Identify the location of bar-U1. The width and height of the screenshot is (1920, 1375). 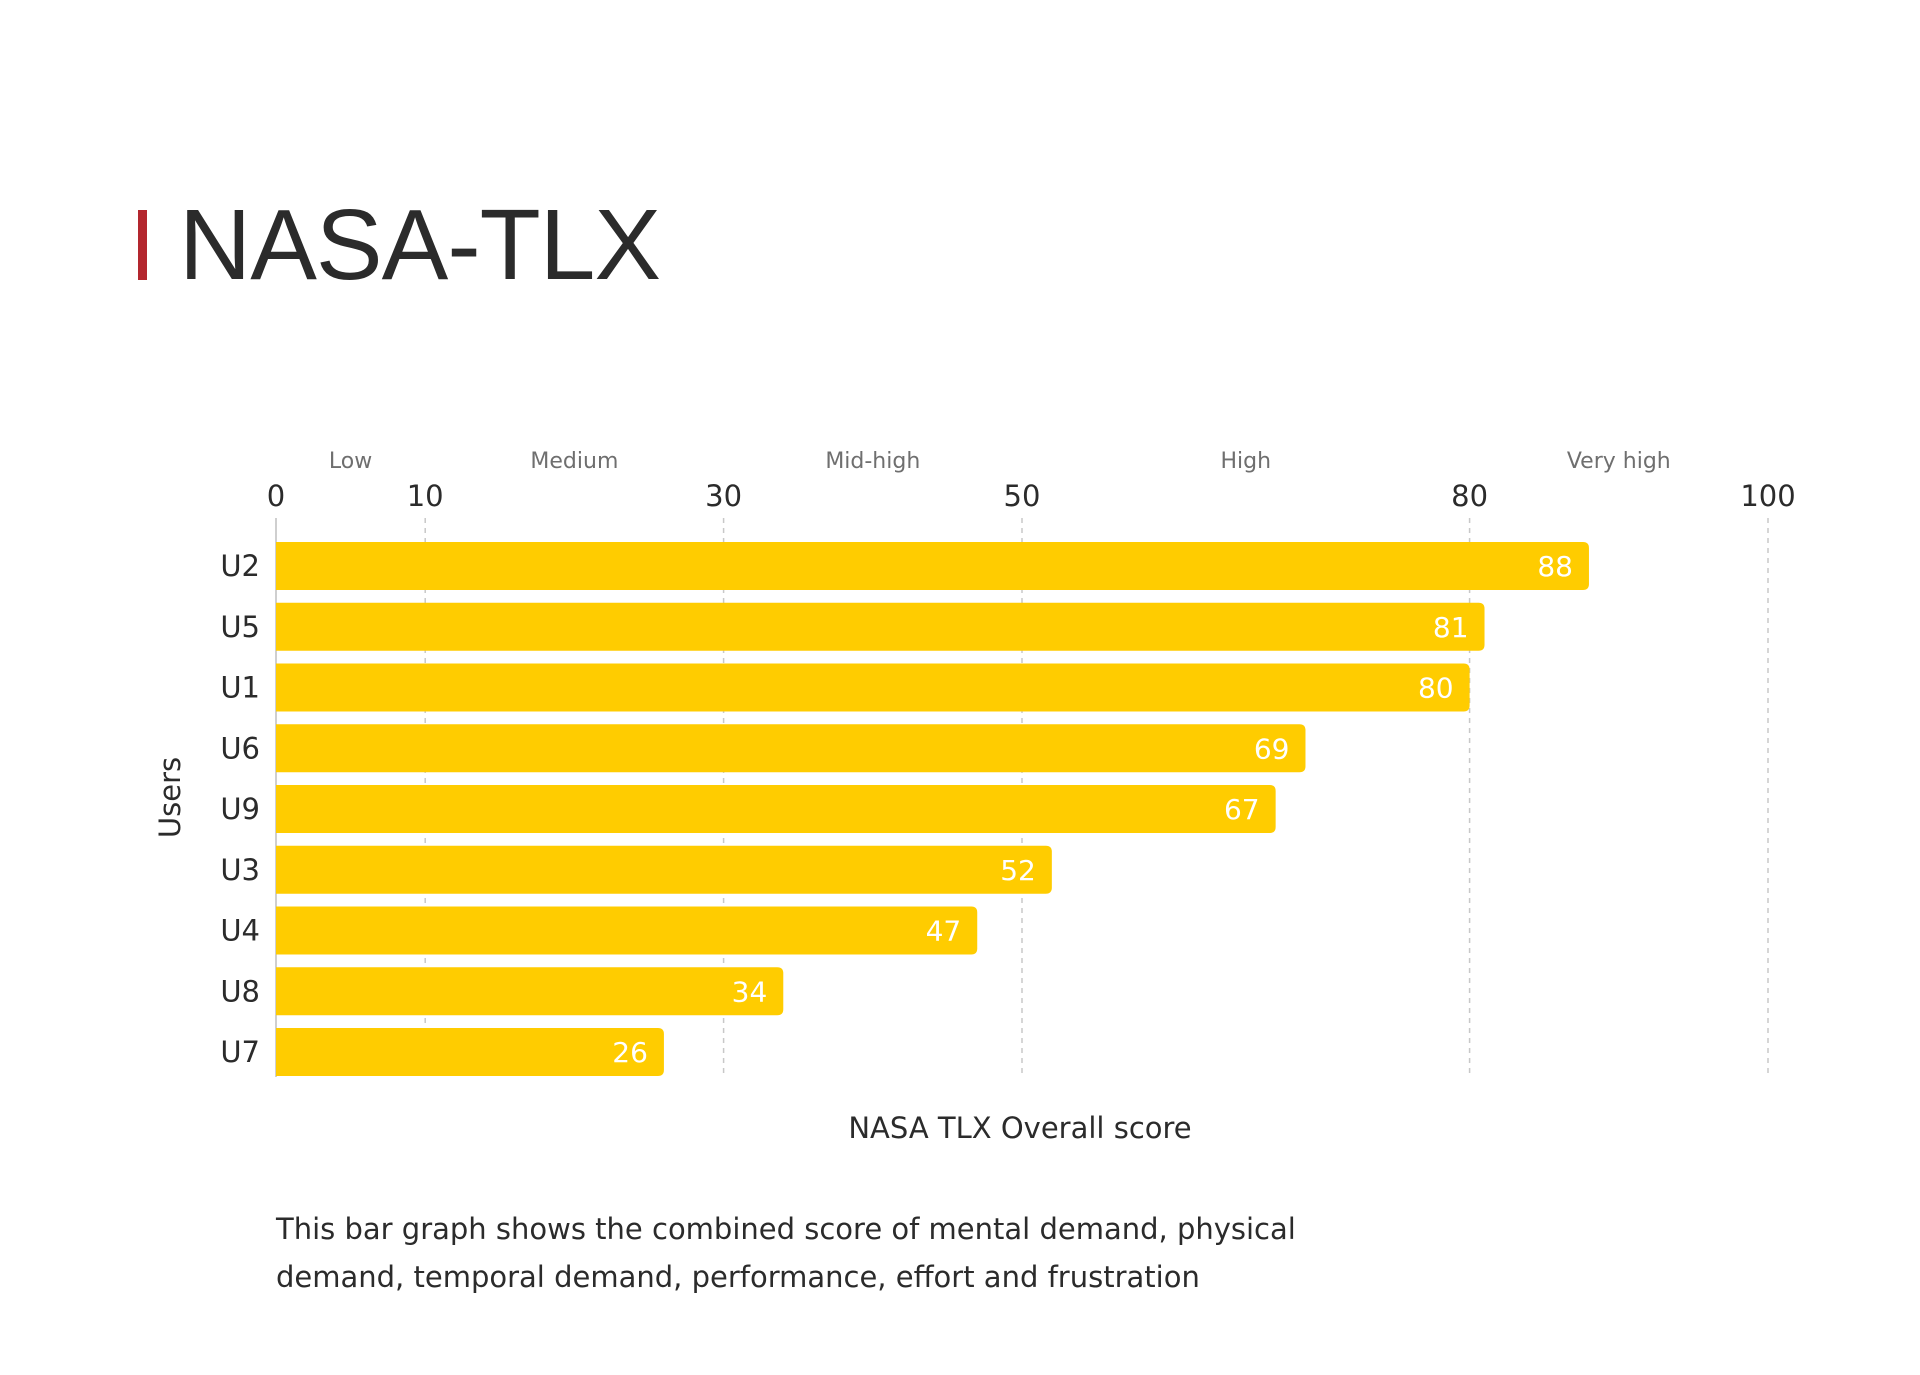
(873, 687).